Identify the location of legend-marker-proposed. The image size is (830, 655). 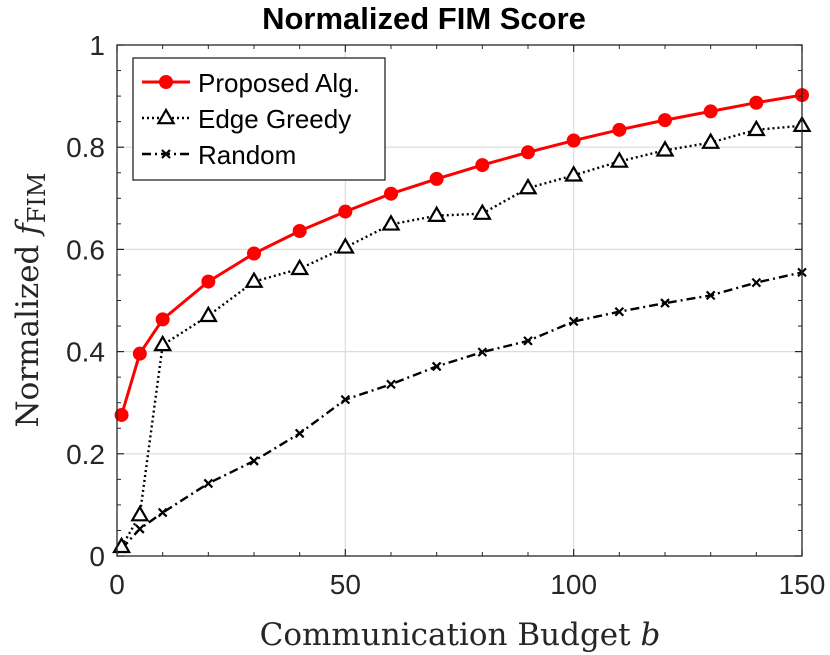
(166, 82).